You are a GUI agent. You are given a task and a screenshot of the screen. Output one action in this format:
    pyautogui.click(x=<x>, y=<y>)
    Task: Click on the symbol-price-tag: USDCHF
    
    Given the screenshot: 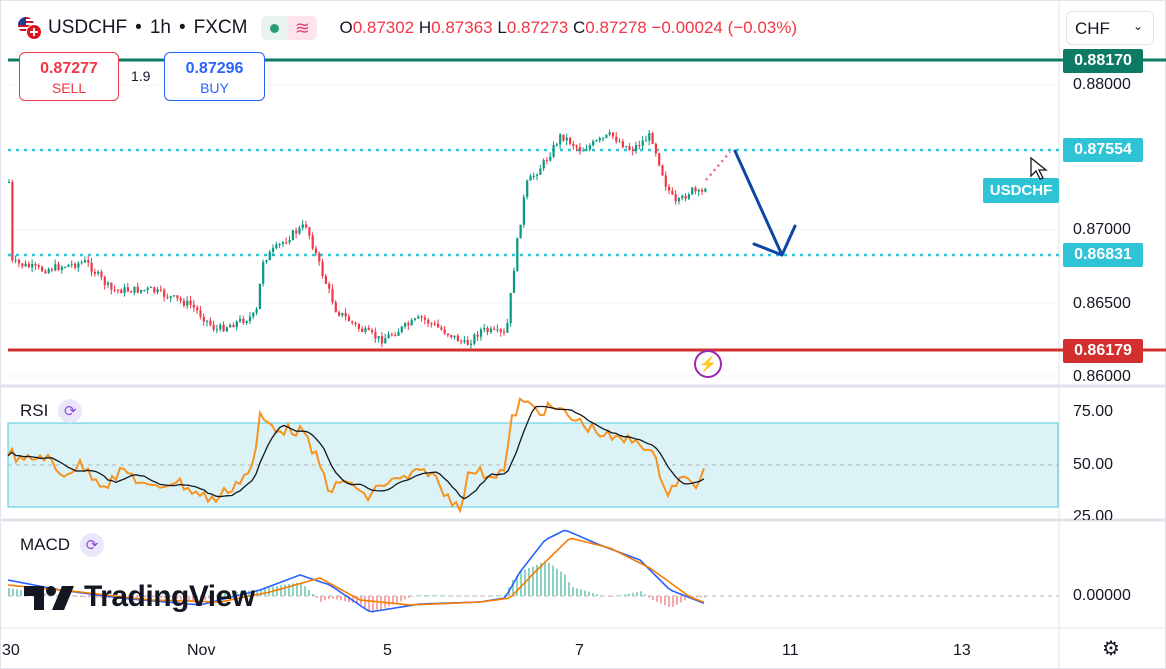 What is the action you would take?
    pyautogui.click(x=1021, y=190)
    